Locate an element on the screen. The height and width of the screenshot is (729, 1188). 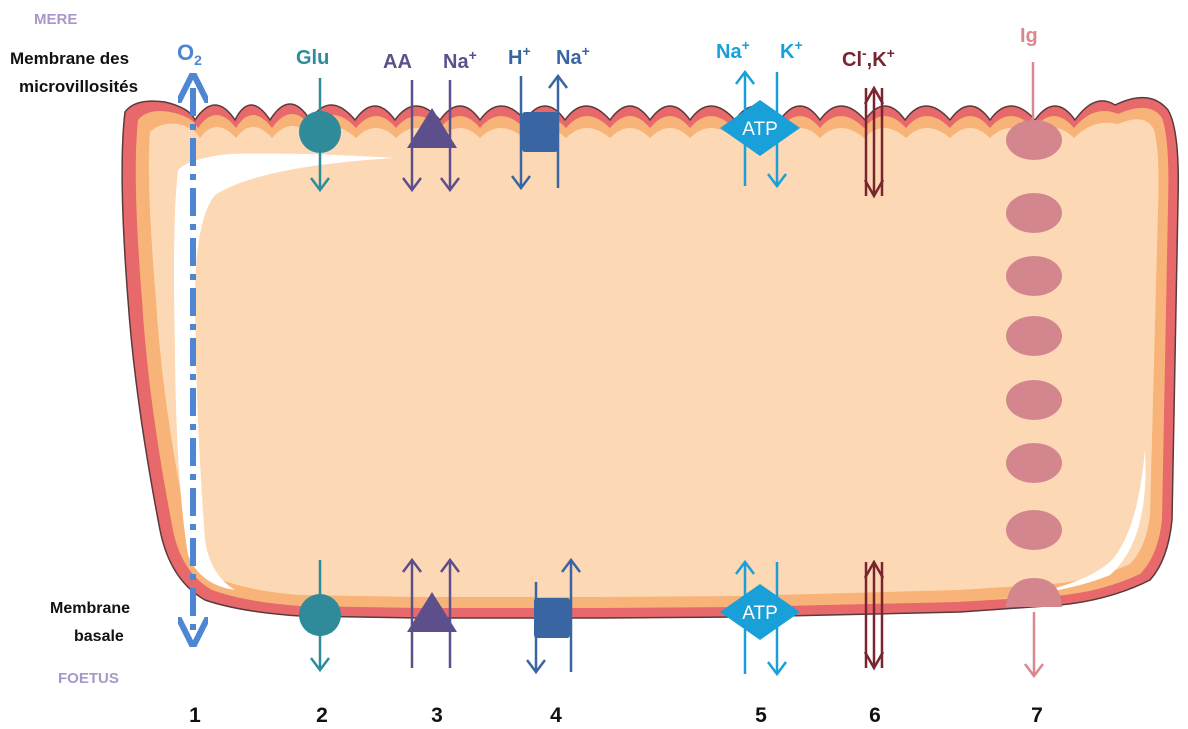
glucose-transporter-bottom is located at coordinates (320, 615).